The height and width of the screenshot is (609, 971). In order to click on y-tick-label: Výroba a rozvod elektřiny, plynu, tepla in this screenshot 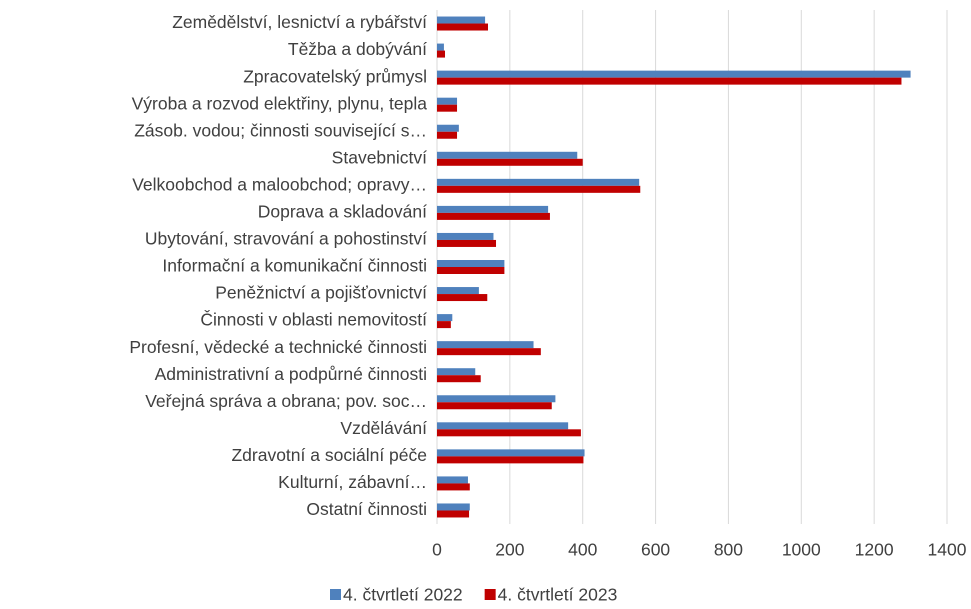, I will do `click(280, 103)`.